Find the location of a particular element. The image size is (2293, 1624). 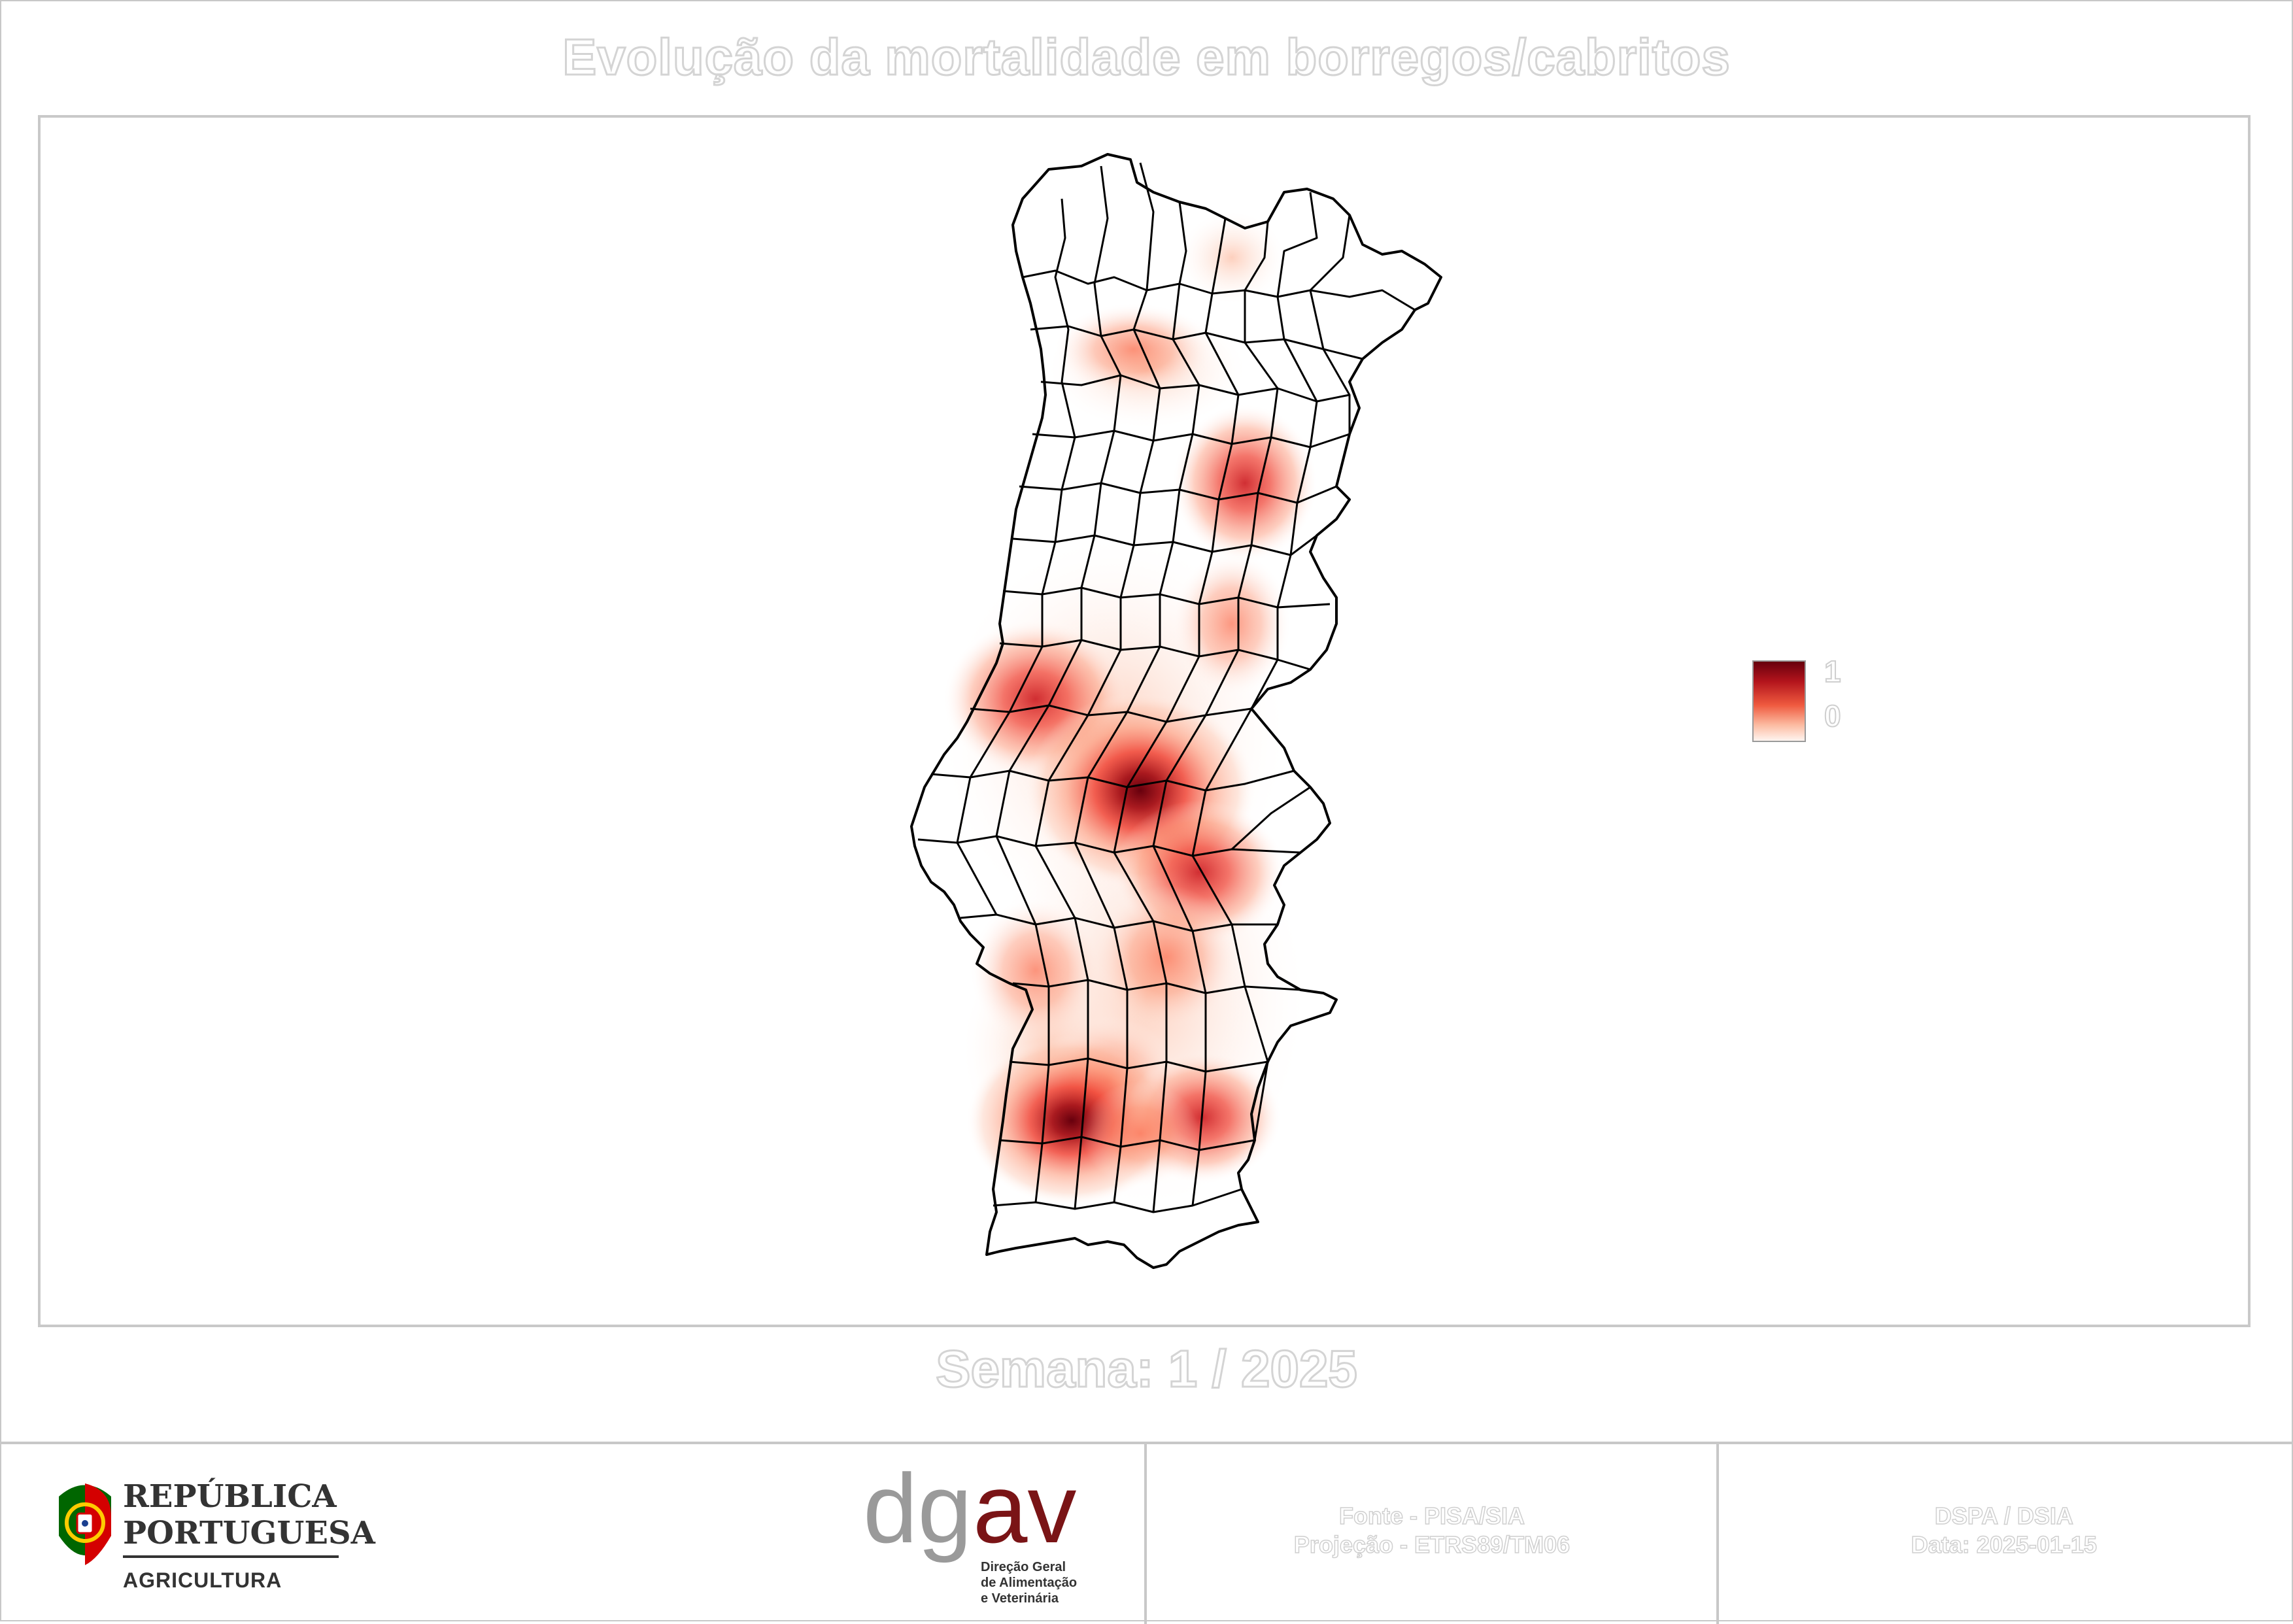

credit-line: DSPA / DSIA is located at coordinates (2004, 1516).